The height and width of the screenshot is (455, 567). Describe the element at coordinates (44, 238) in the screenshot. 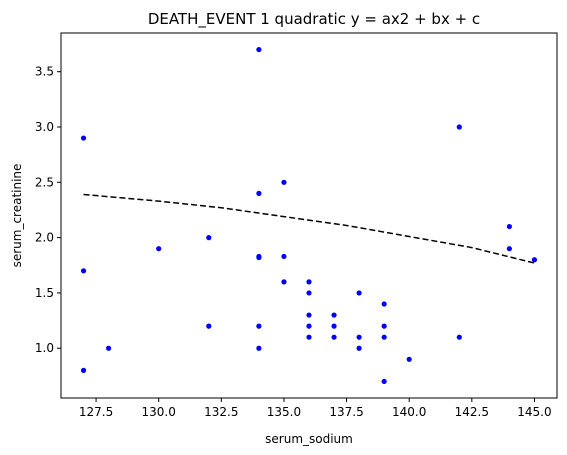

I see `y-tick-label: 2.0` at that location.